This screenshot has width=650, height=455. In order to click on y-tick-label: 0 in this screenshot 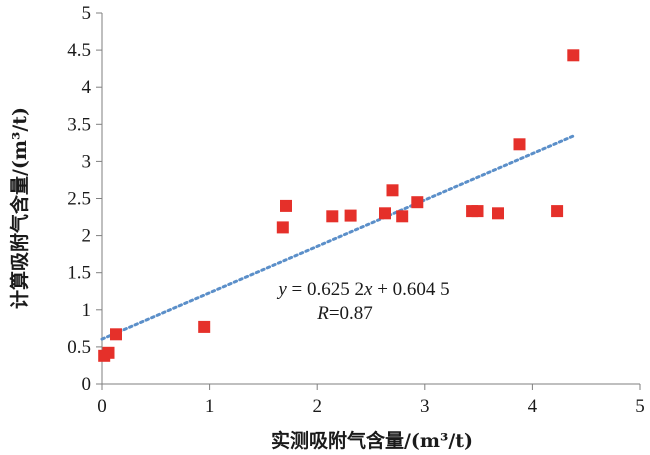, I will do `click(87, 384)`.